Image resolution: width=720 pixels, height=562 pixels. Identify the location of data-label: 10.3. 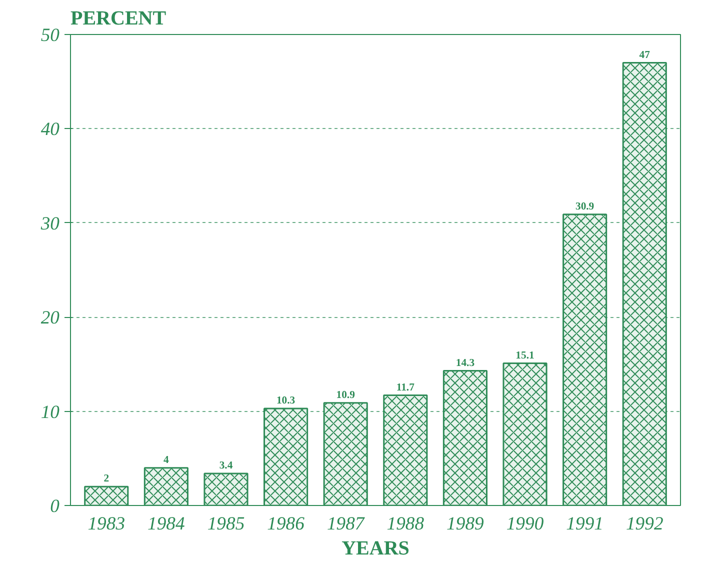
(286, 400).